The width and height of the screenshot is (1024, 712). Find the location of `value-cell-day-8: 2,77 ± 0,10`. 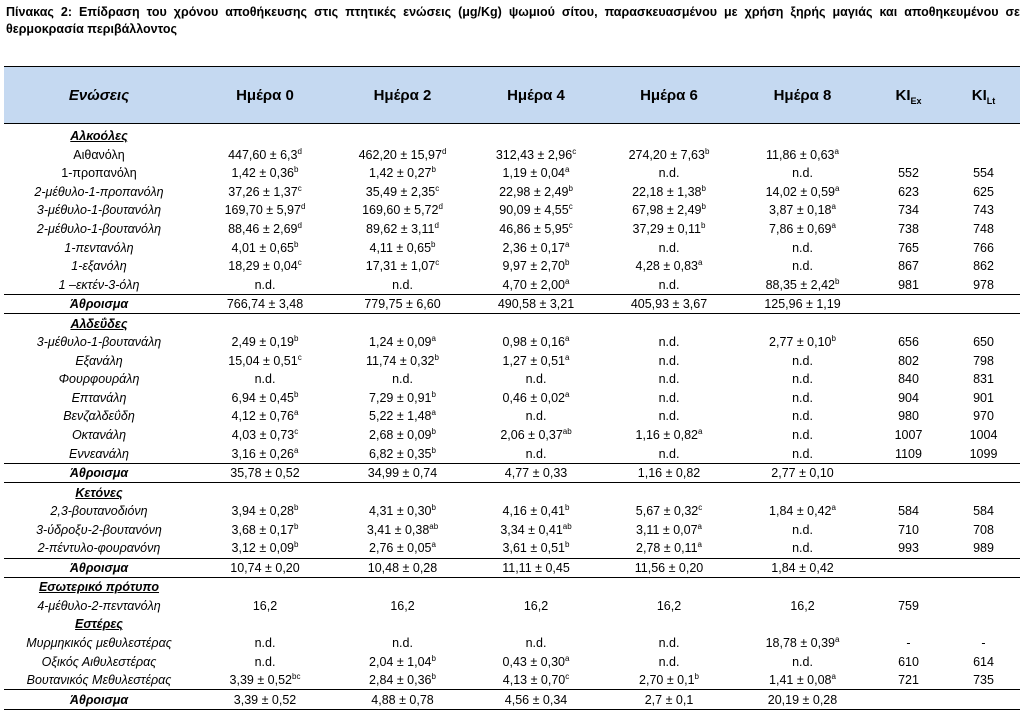

value-cell-day-8: 2,77 ± 0,10 is located at coordinates (802, 473).